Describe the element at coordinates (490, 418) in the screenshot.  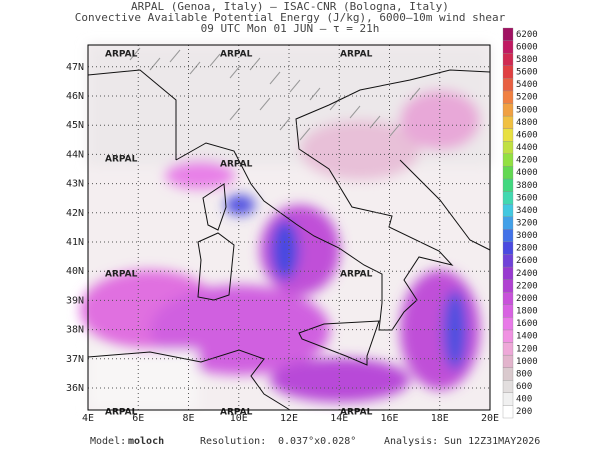
I see `lon-label: 20E` at that location.